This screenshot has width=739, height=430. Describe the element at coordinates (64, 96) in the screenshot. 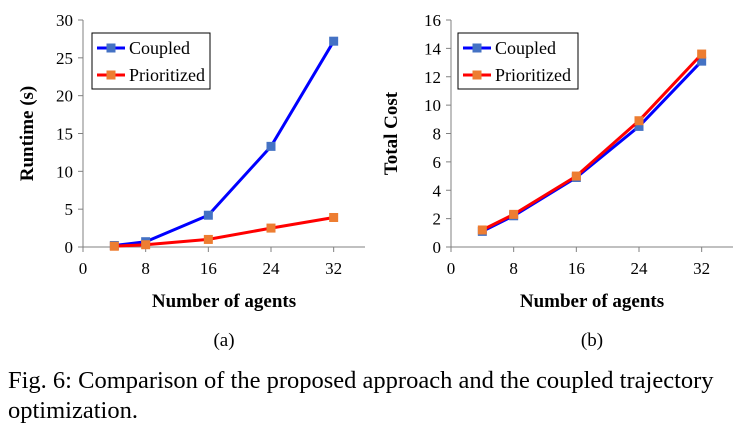

I see `y-tick-label: 20` at that location.